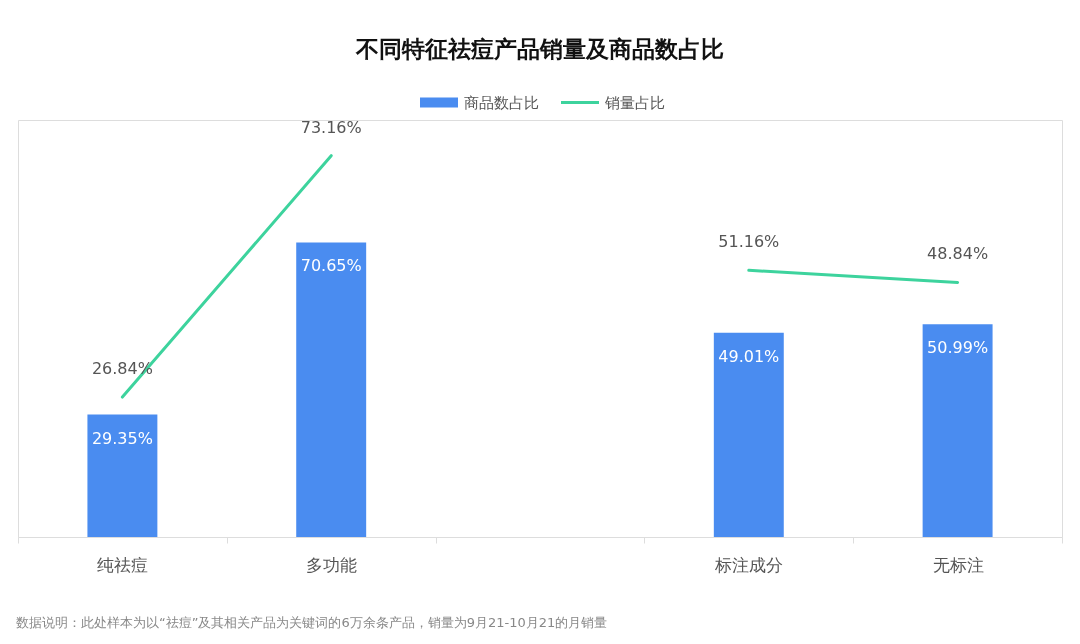 The image size is (1080, 644). Describe the element at coordinates (501, 102) in the screenshot. I see `legend-label: 商品数占比` at that location.